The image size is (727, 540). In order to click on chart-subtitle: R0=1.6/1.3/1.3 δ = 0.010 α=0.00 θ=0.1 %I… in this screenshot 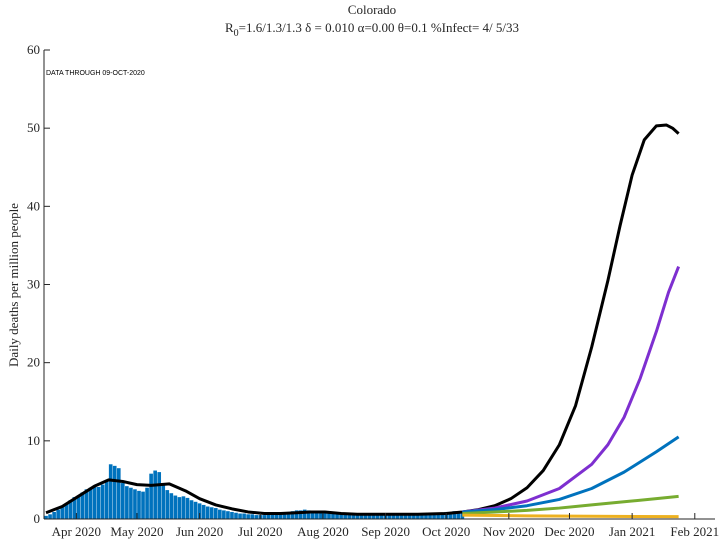, I will do `click(372, 29)`.